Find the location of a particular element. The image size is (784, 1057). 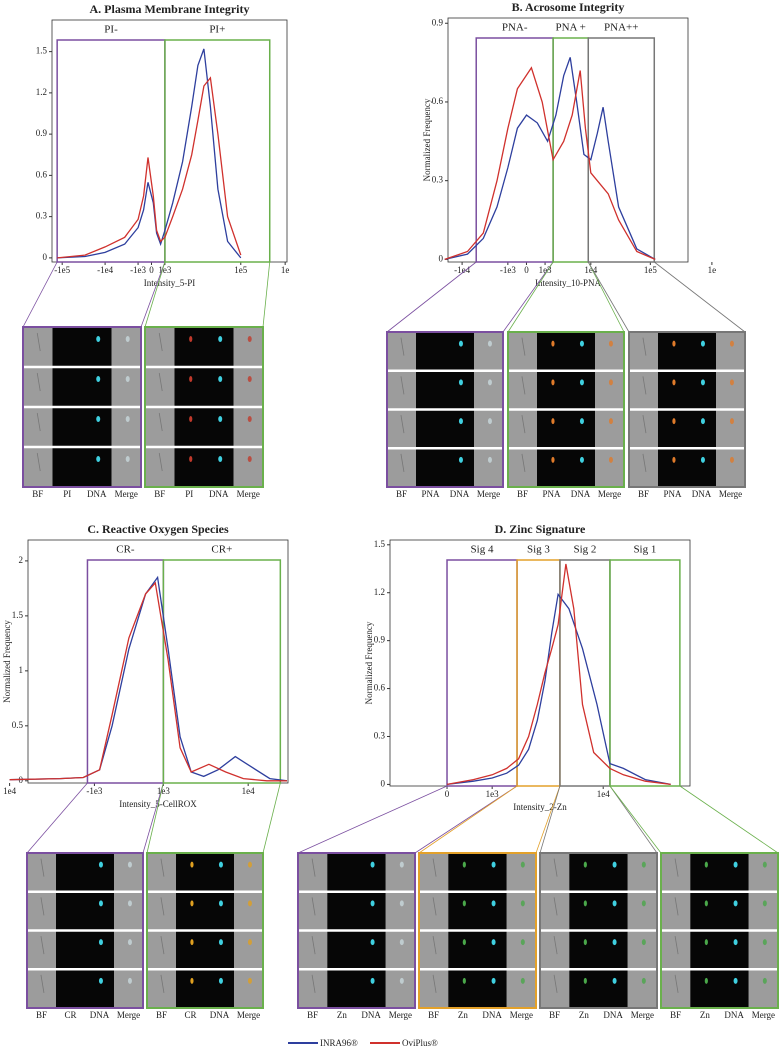

y-axis-label: Normalized Frequency is located at coordinates (427, 139).